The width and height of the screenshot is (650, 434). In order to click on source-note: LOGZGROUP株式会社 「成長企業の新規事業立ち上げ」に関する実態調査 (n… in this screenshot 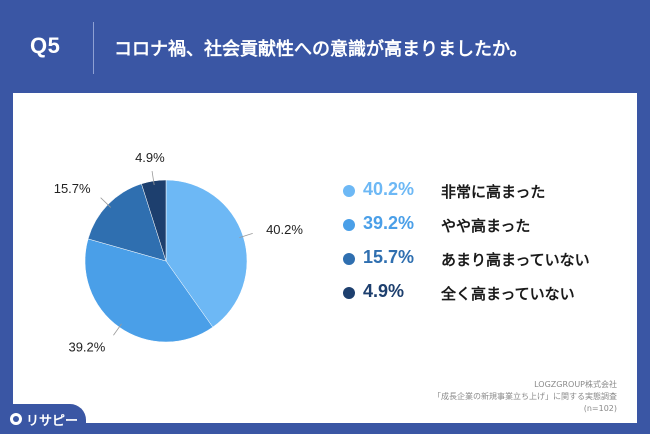, I will do `click(525, 397)`.